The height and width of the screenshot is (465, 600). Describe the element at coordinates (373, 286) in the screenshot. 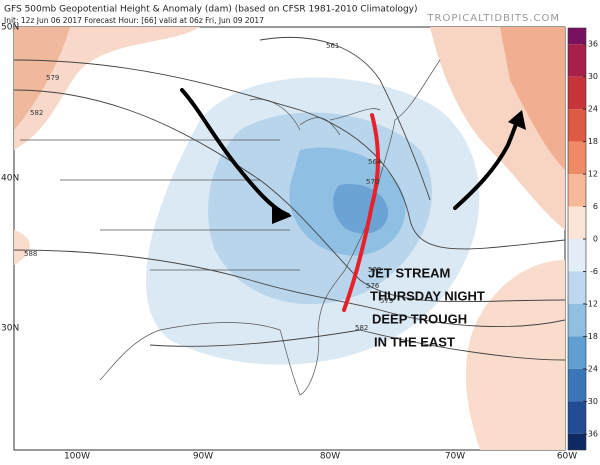

I see `contour-label: 576` at that location.